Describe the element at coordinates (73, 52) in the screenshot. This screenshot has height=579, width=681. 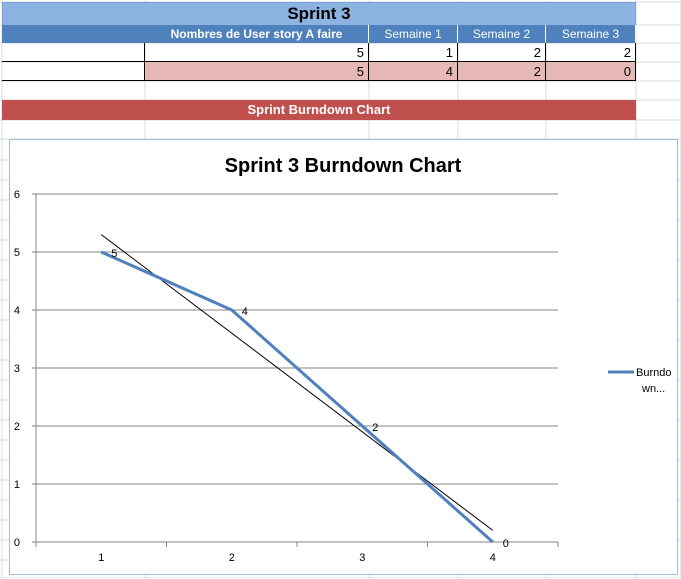
I see `row1-blank-cell` at that location.